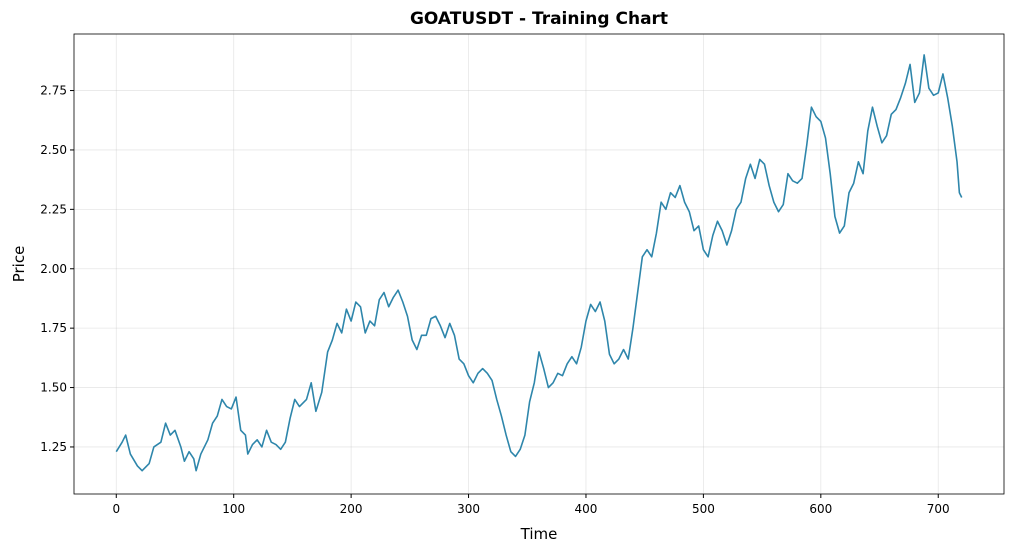 The image size is (1014, 552). I want to click on y-axis-label: Price, so click(19, 264).